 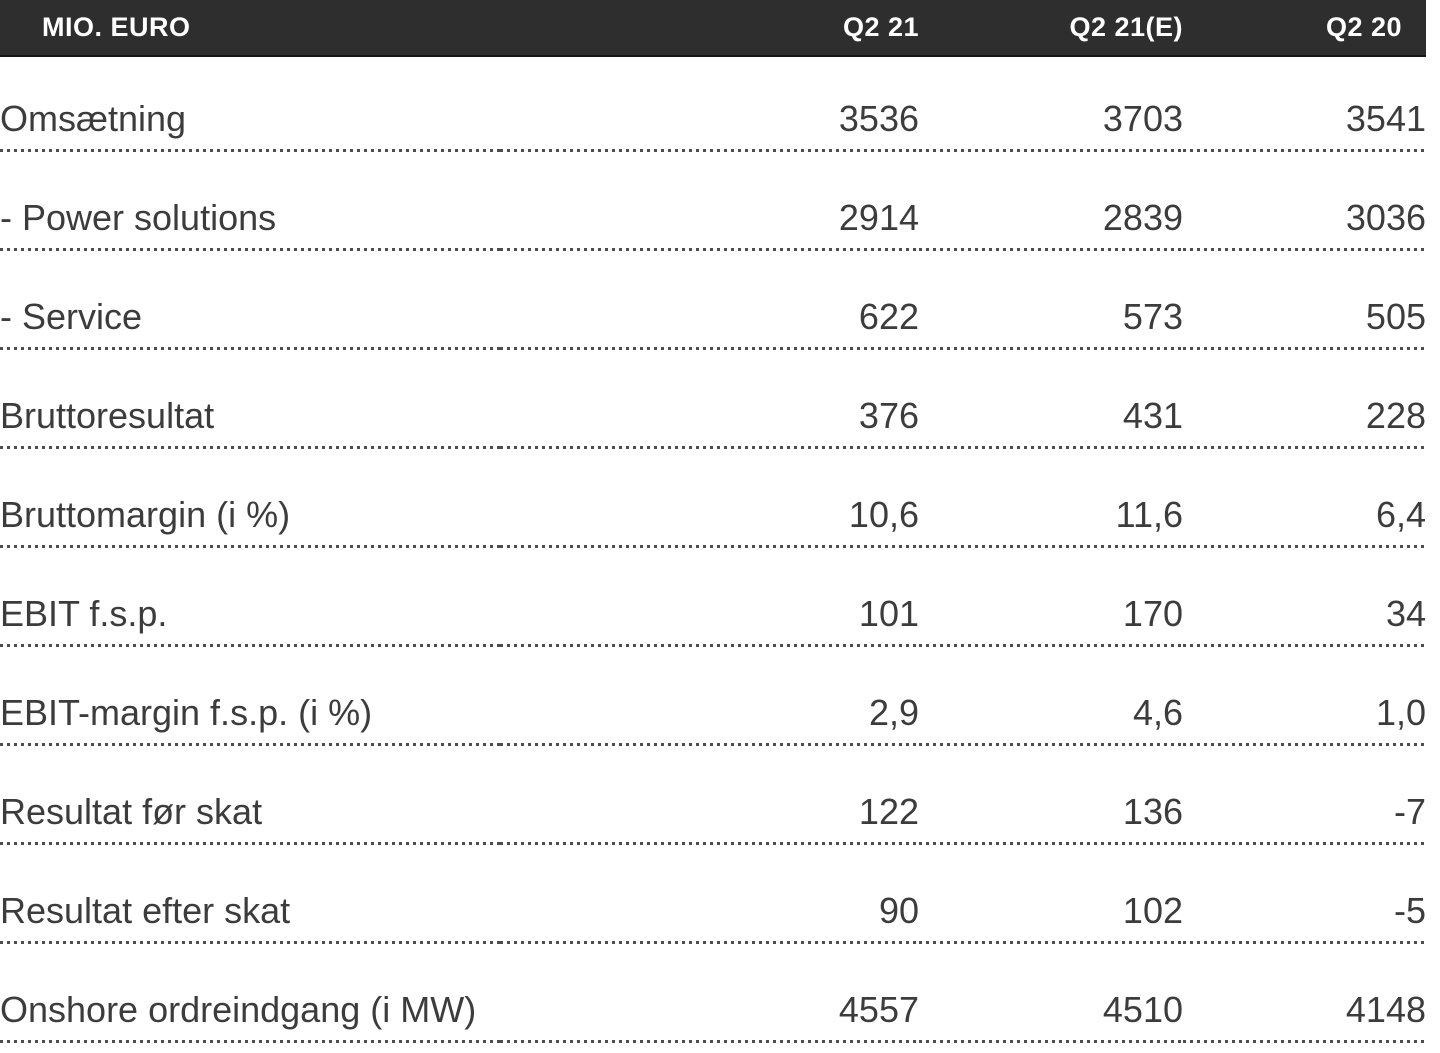 I want to click on row-value-q2-21e: 170, so click(x=1051, y=597).